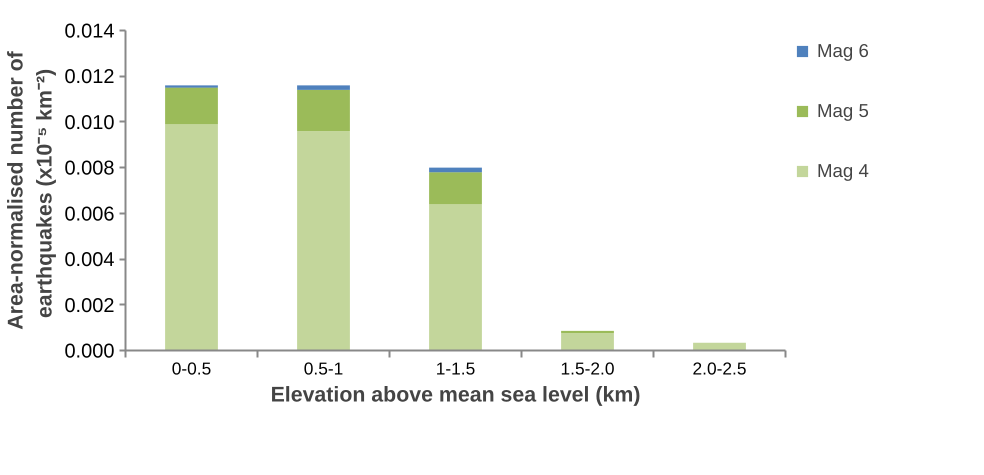 Image resolution: width=984 pixels, height=475 pixels. I want to click on y-tick-label: 0.006, so click(89, 214).